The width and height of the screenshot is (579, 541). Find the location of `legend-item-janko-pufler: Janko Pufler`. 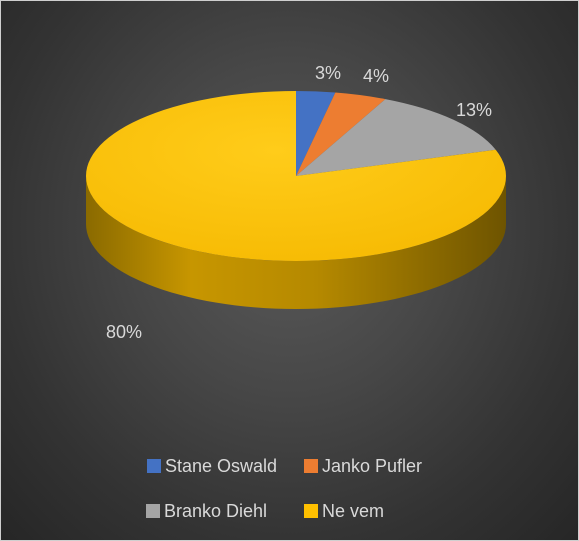

legend-item-janko-pufler: Janko Pufler is located at coordinates (363, 466).